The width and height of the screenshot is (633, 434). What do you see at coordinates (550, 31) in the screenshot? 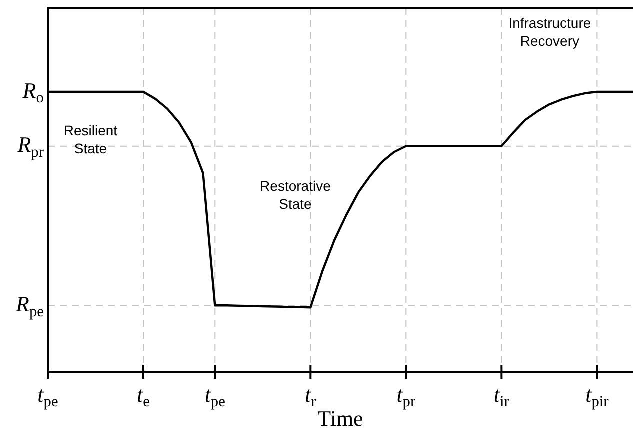
I see `text: Infrastructure Recovery` at bounding box center [550, 31].